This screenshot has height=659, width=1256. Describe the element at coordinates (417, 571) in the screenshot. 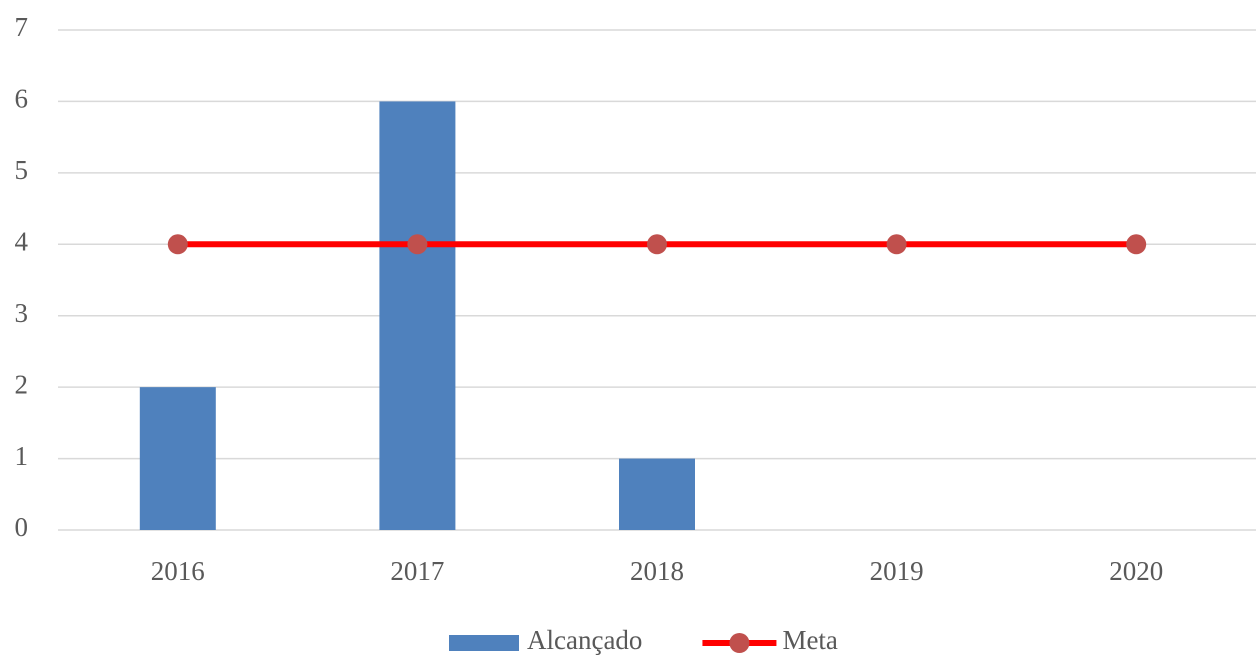

I see `x-tick-label: 2017` at that location.